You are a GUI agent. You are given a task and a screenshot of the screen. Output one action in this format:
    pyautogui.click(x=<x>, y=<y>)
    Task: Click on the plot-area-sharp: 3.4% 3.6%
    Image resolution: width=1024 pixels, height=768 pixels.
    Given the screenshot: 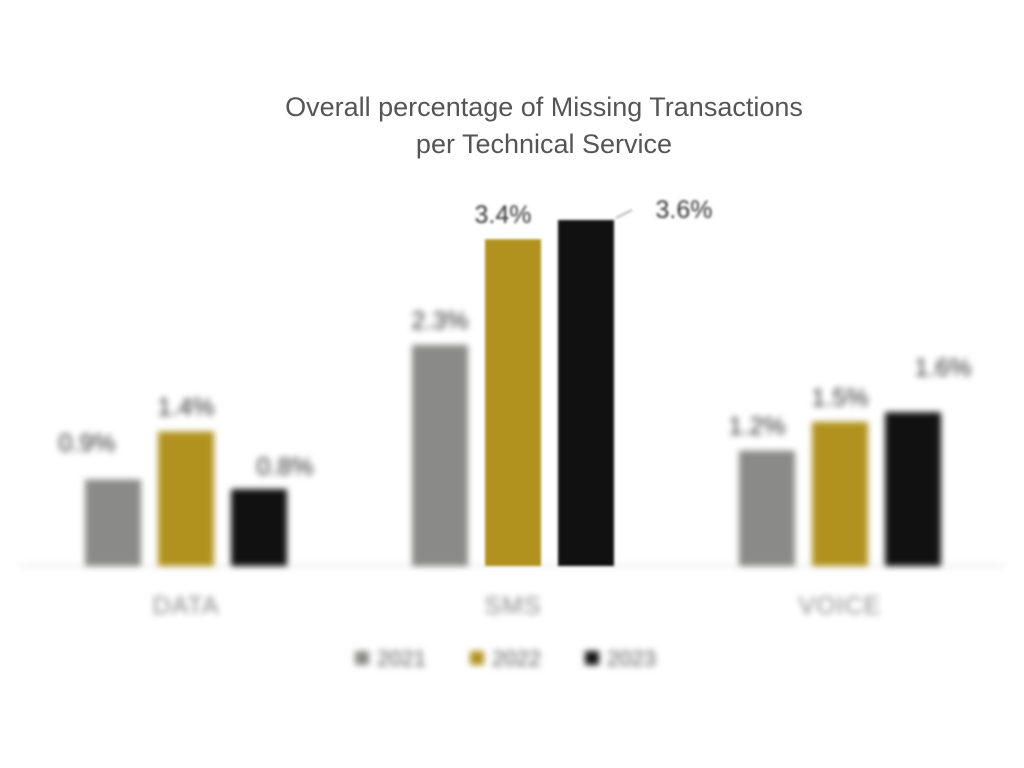 What is the action you would take?
    pyautogui.click(x=594, y=381)
    